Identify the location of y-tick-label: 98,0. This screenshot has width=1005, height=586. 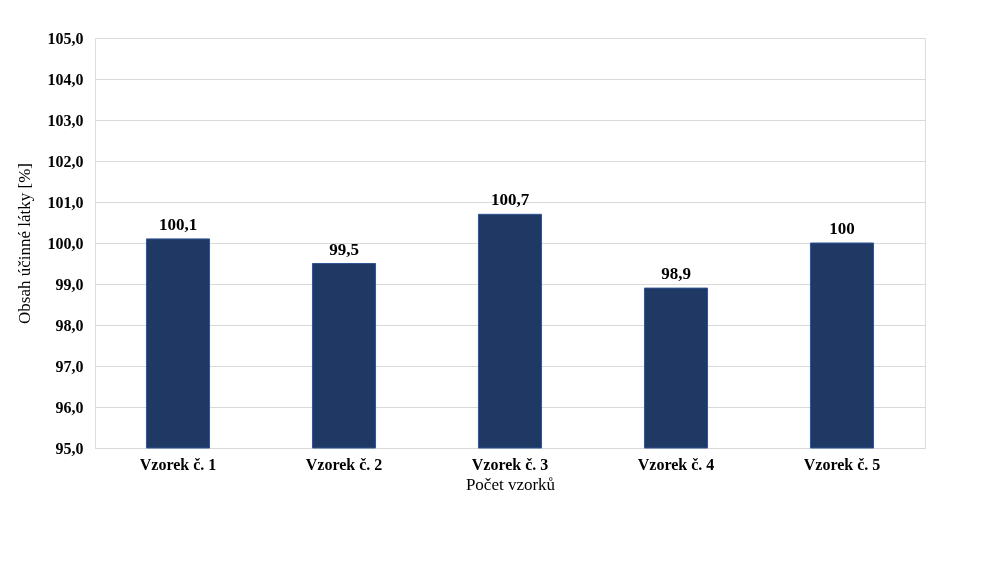
(69, 325).